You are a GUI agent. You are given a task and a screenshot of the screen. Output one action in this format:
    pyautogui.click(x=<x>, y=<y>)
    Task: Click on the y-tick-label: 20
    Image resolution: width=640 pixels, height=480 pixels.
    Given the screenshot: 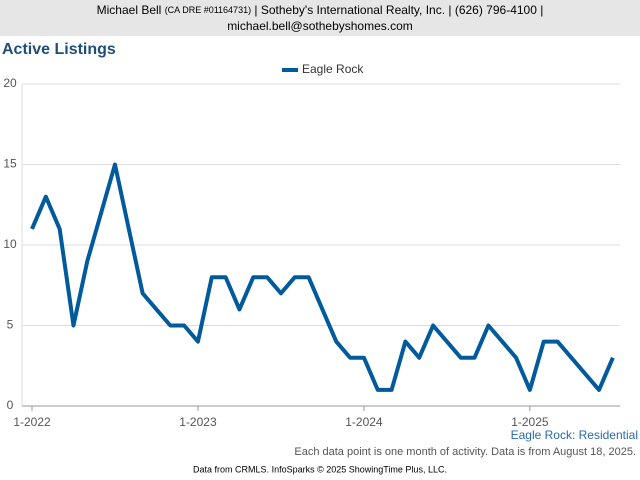 What is the action you would take?
    pyautogui.click(x=10, y=83)
    